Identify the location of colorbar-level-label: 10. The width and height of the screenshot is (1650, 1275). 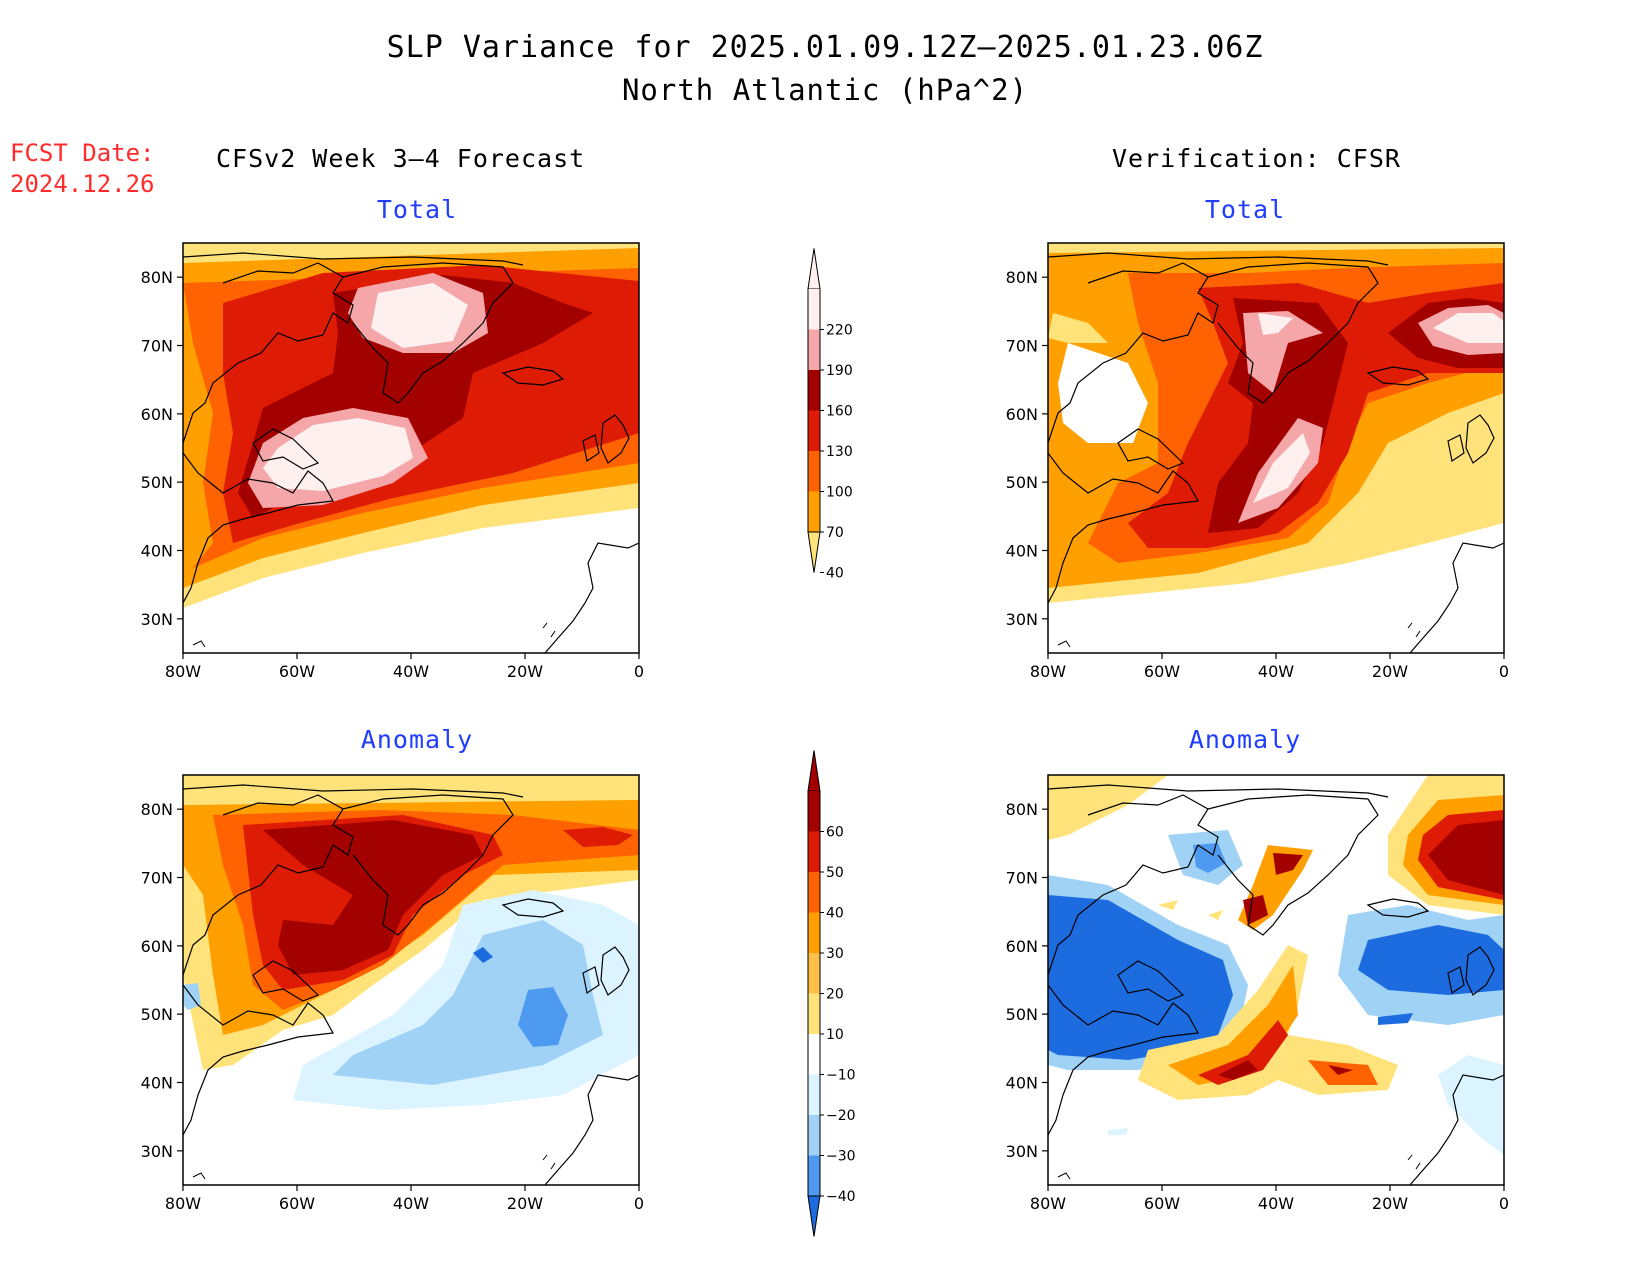
(835, 1035).